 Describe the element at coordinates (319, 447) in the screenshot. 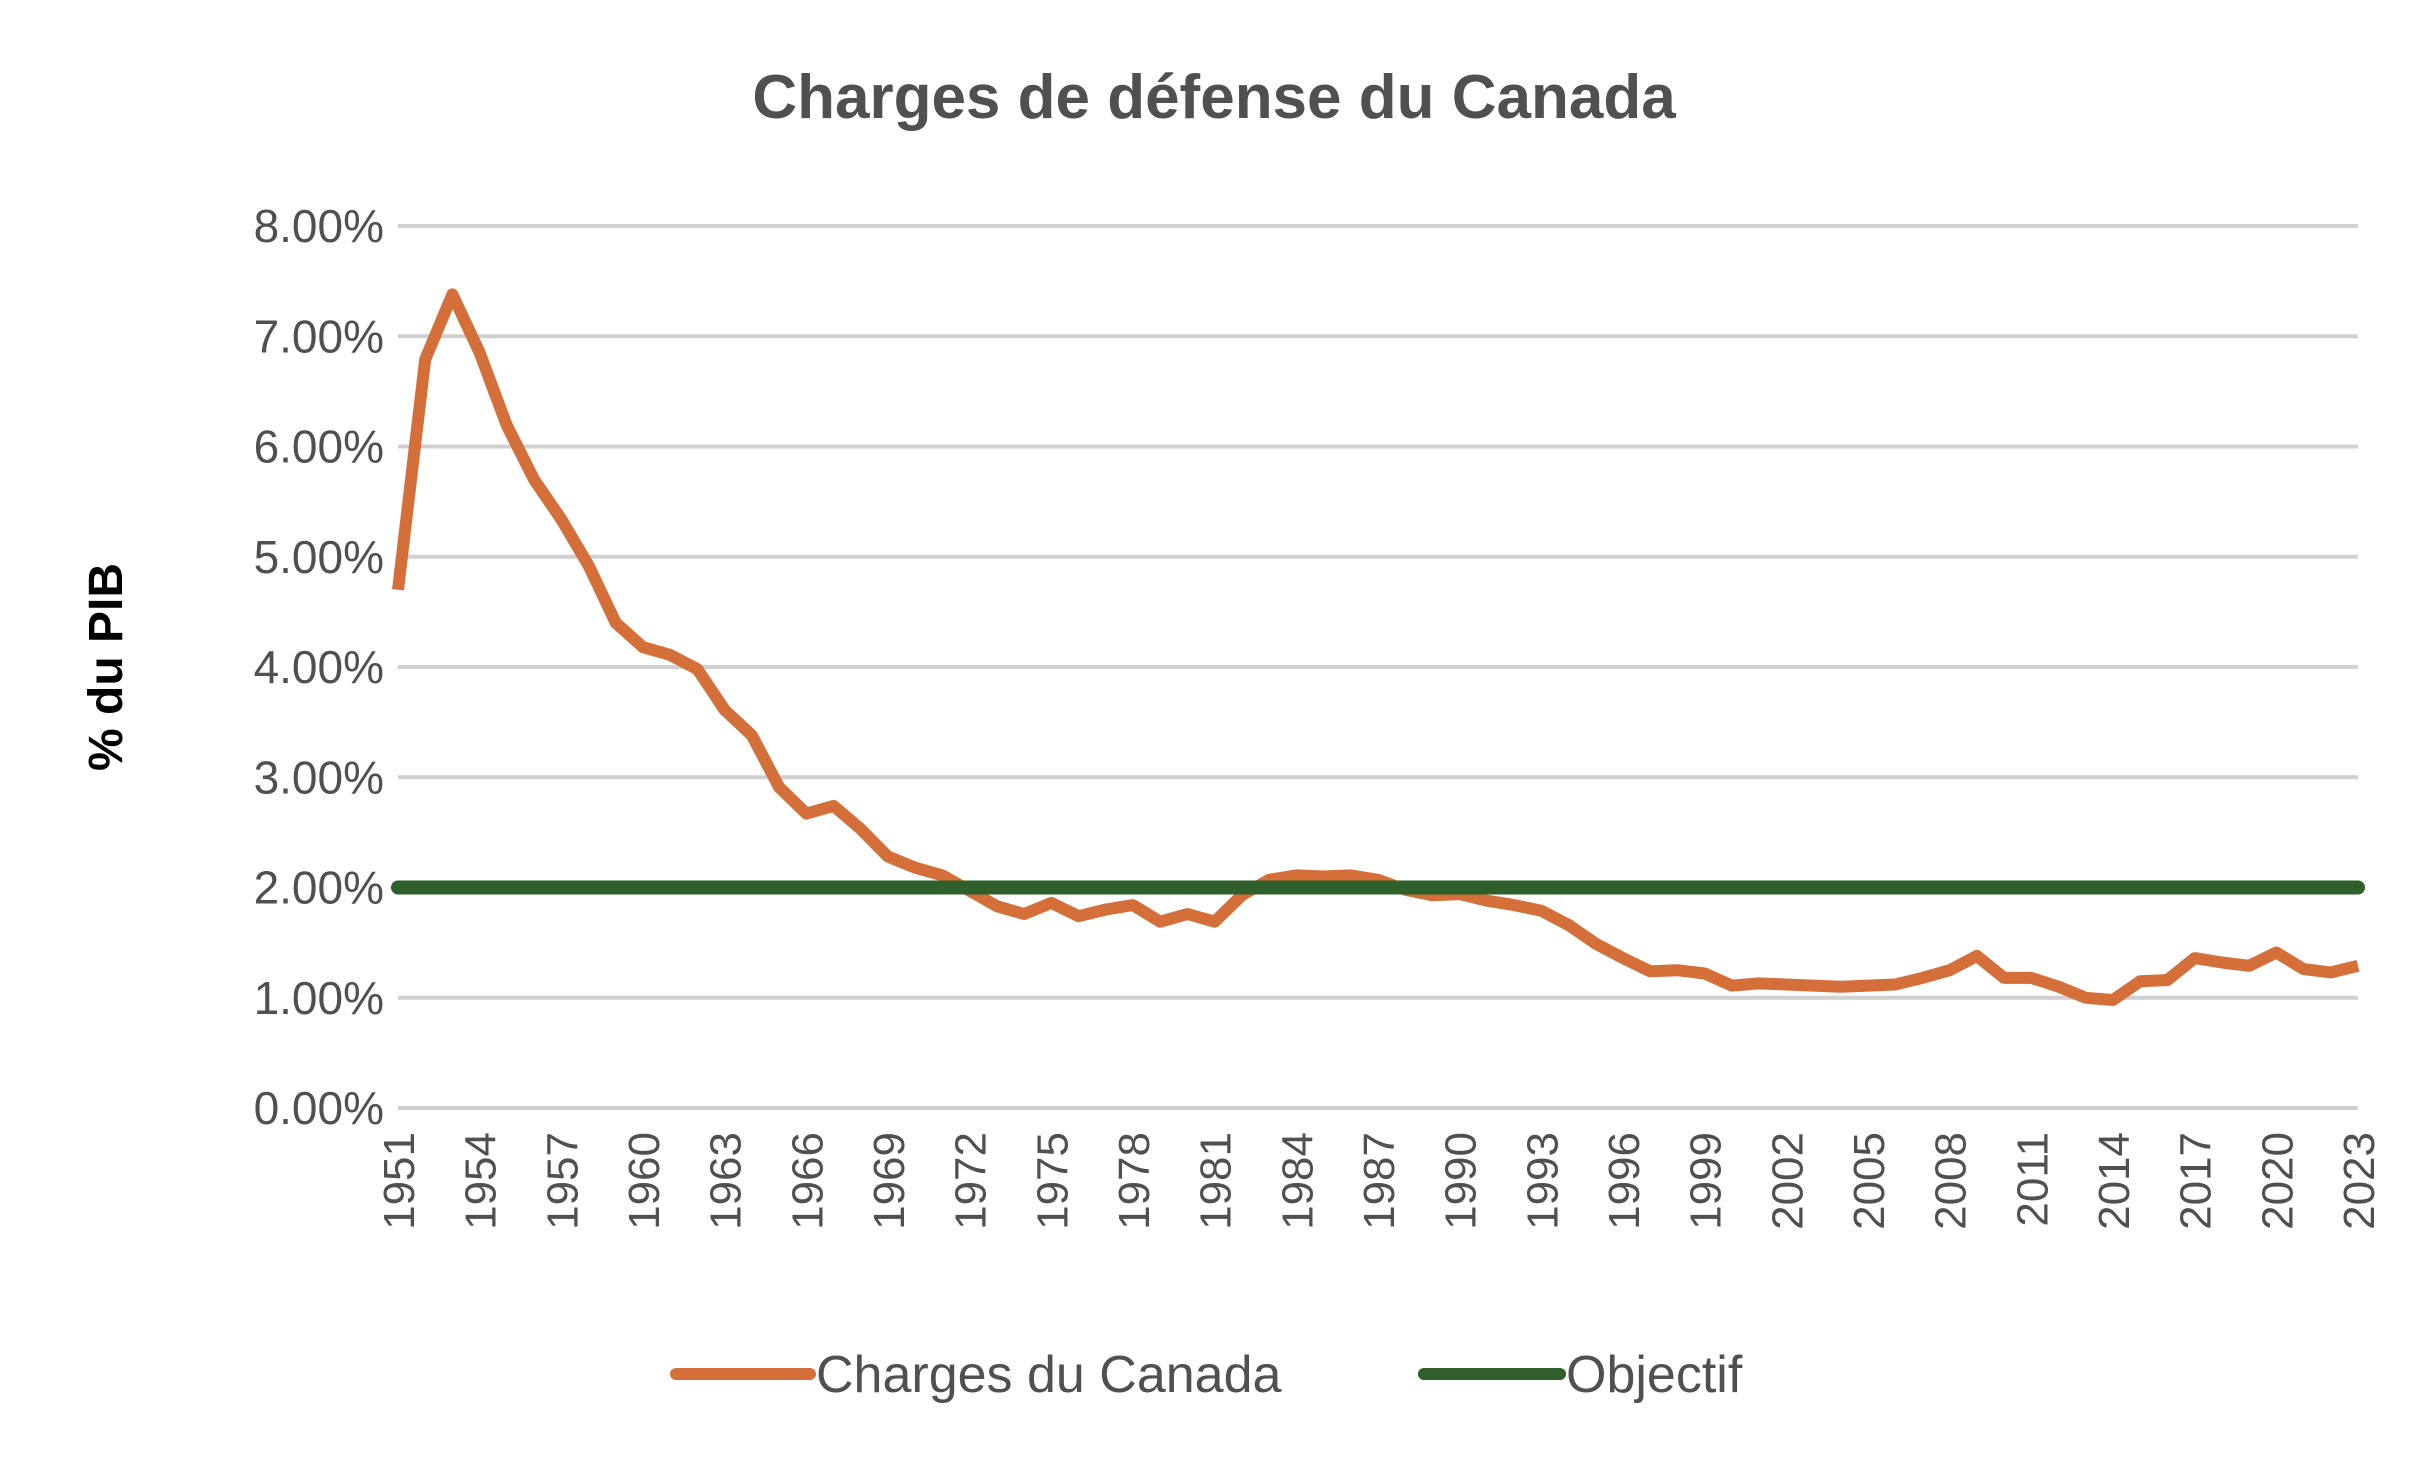

I see `y-tick-label: 6.00%` at that location.